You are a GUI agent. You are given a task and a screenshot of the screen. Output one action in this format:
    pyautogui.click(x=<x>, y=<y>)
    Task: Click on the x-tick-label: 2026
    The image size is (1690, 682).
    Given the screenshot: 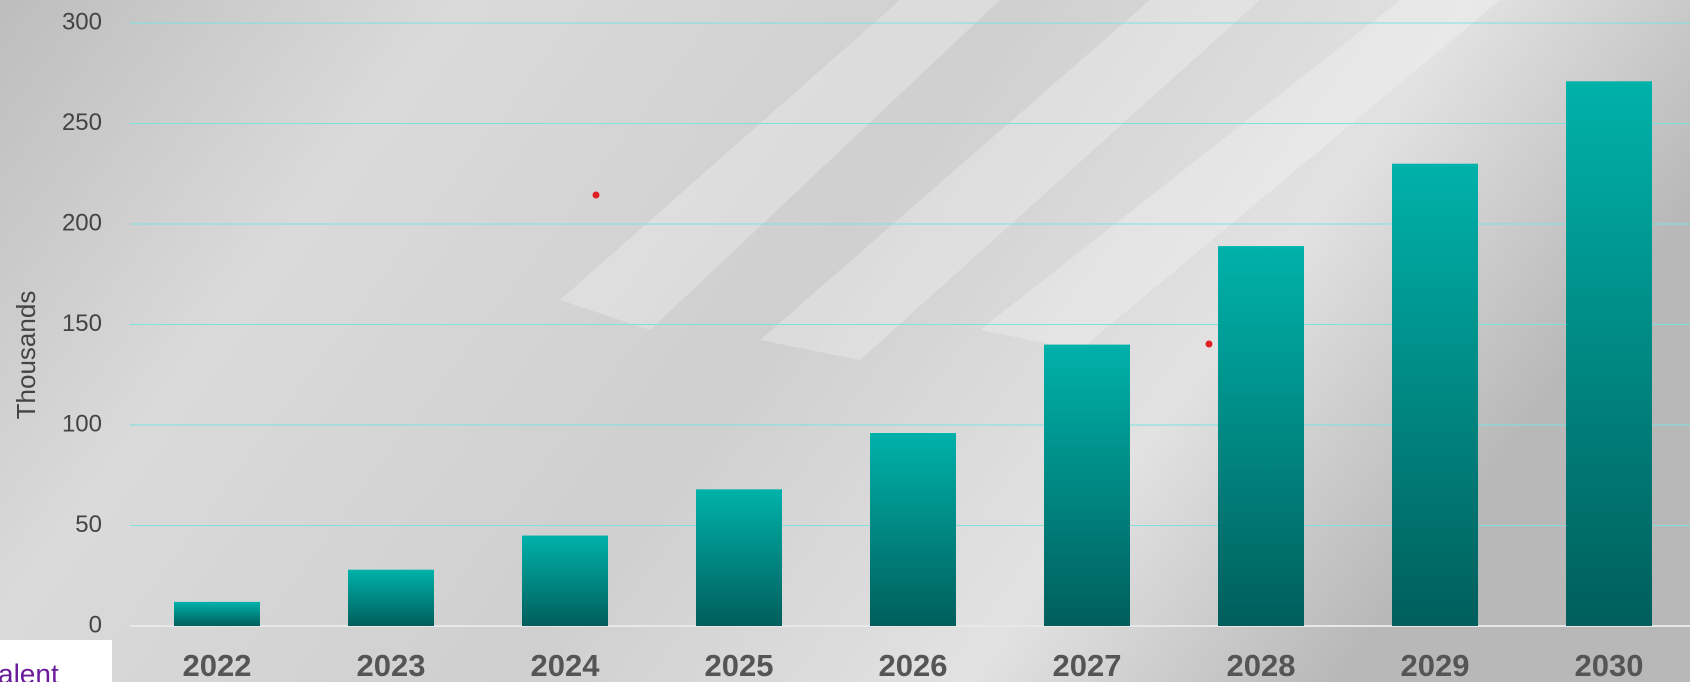 What is the action you would take?
    pyautogui.click(x=913, y=665)
    